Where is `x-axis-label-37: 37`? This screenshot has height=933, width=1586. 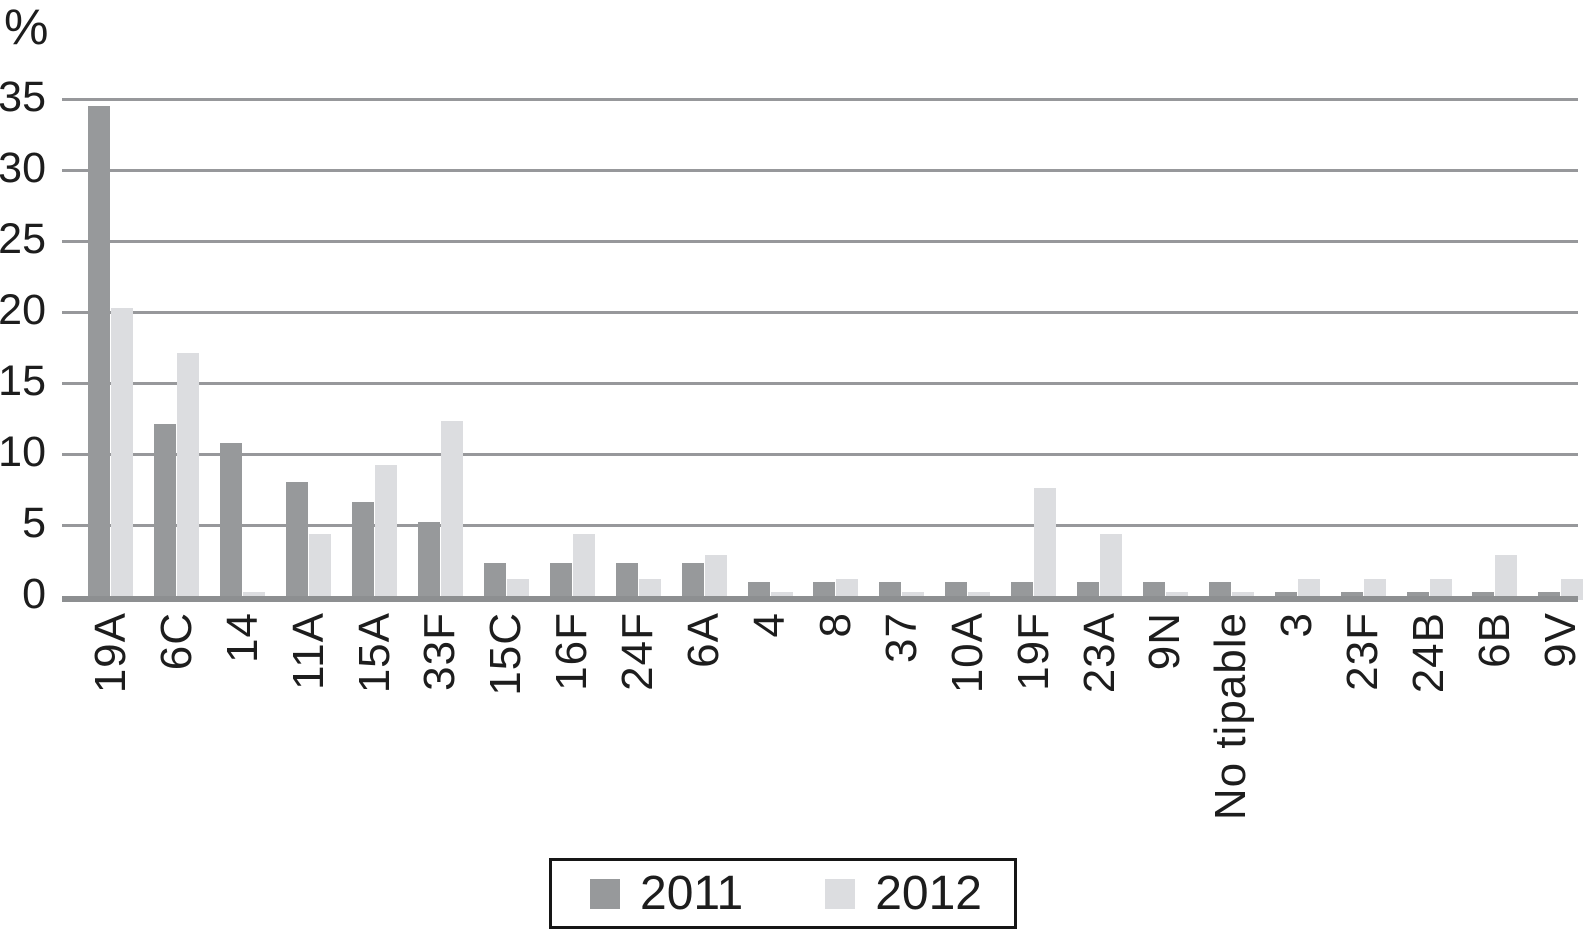 x-axis-label-37: 37 is located at coordinates (901, 637).